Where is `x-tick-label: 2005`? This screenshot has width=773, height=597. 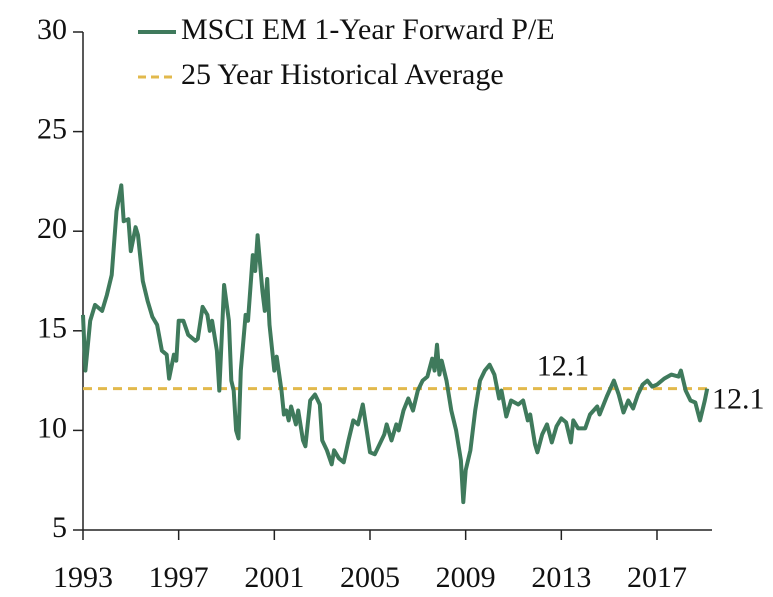
x-tick-label: 2005 is located at coordinates (370, 577).